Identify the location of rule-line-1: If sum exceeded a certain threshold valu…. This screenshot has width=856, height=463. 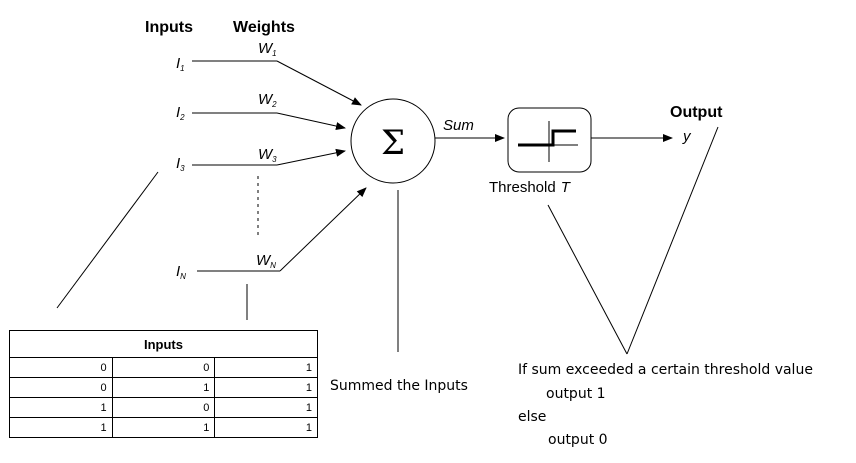
(665, 370).